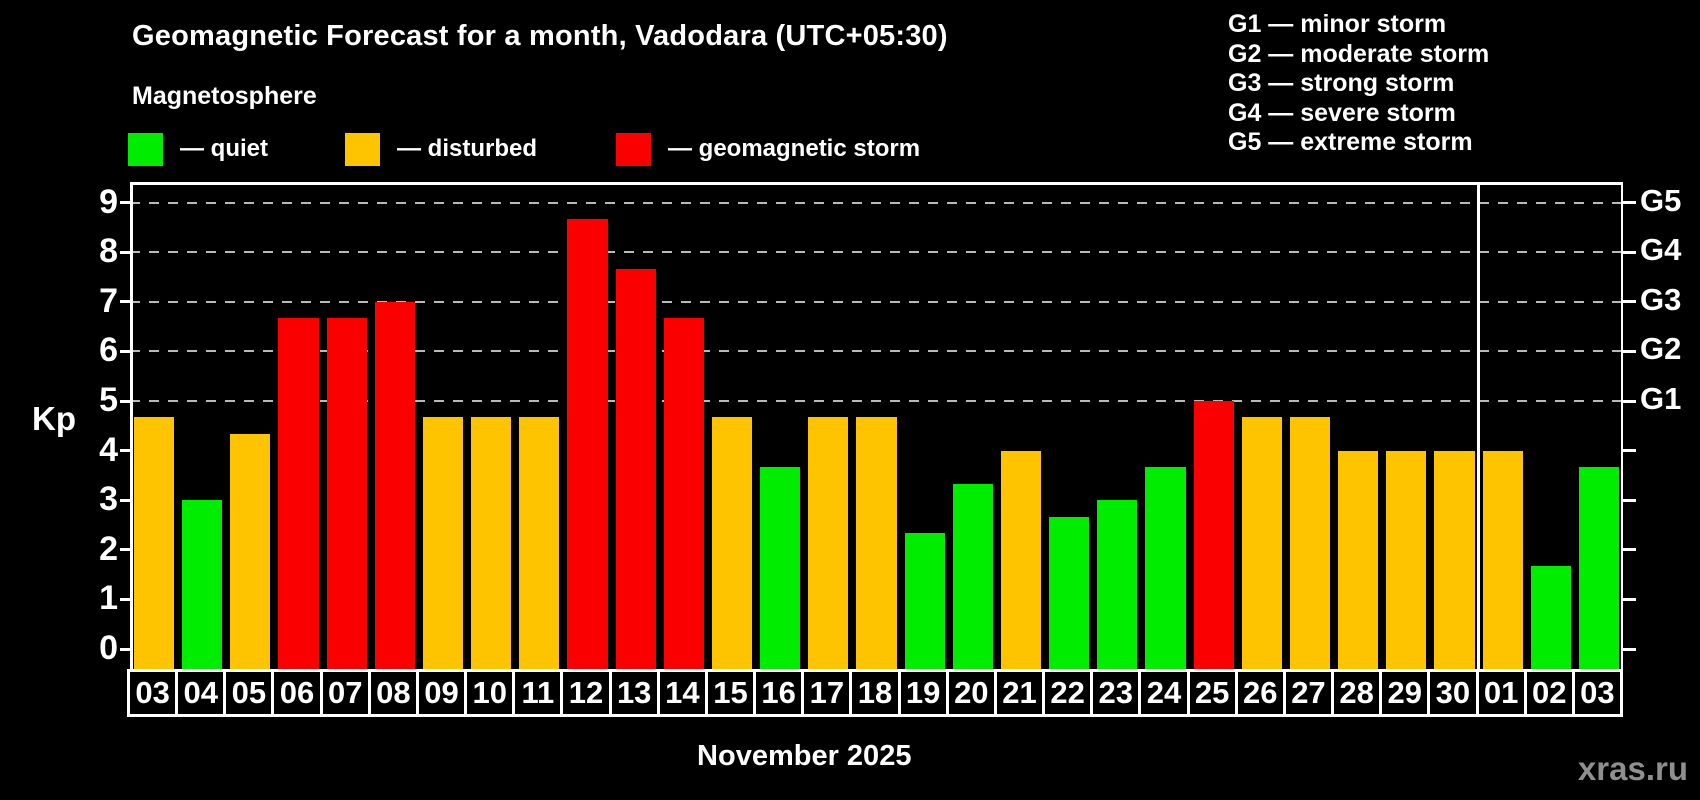 The image size is (1700, 800). What do you see at coordinates (1661, 349) in the screenshot?
I see `right-axis-label-g2: G2` at bounding box center [1661, 349].